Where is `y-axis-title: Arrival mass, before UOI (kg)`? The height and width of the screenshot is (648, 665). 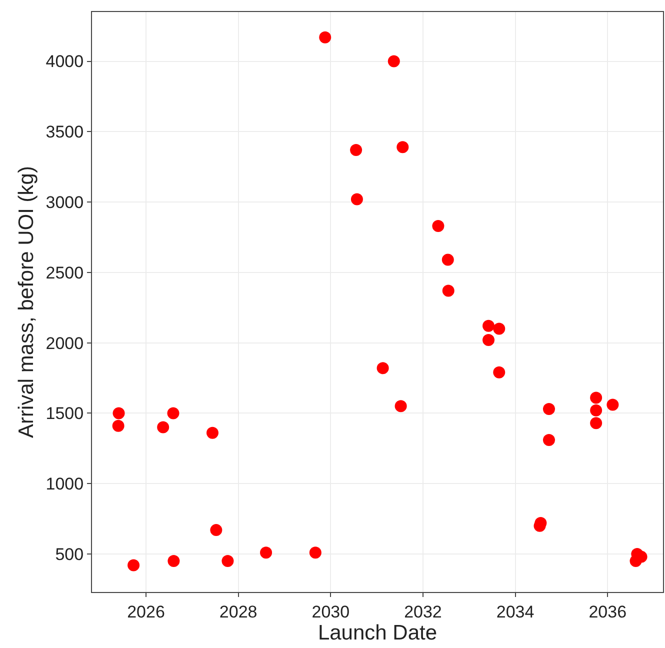
y-axis-title: Arrival mass, before UOI (kg) is located at coordinates (26, 302).